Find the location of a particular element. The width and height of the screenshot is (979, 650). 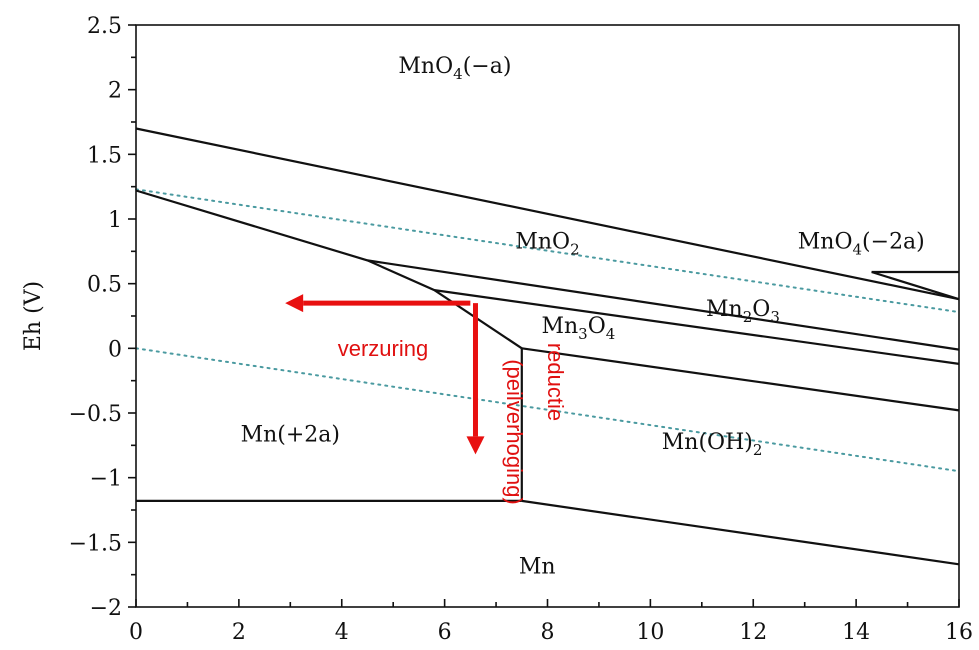

x-axis: 0 2 4 6 8 10 12 14 16 is located at coordinates (551, 622).